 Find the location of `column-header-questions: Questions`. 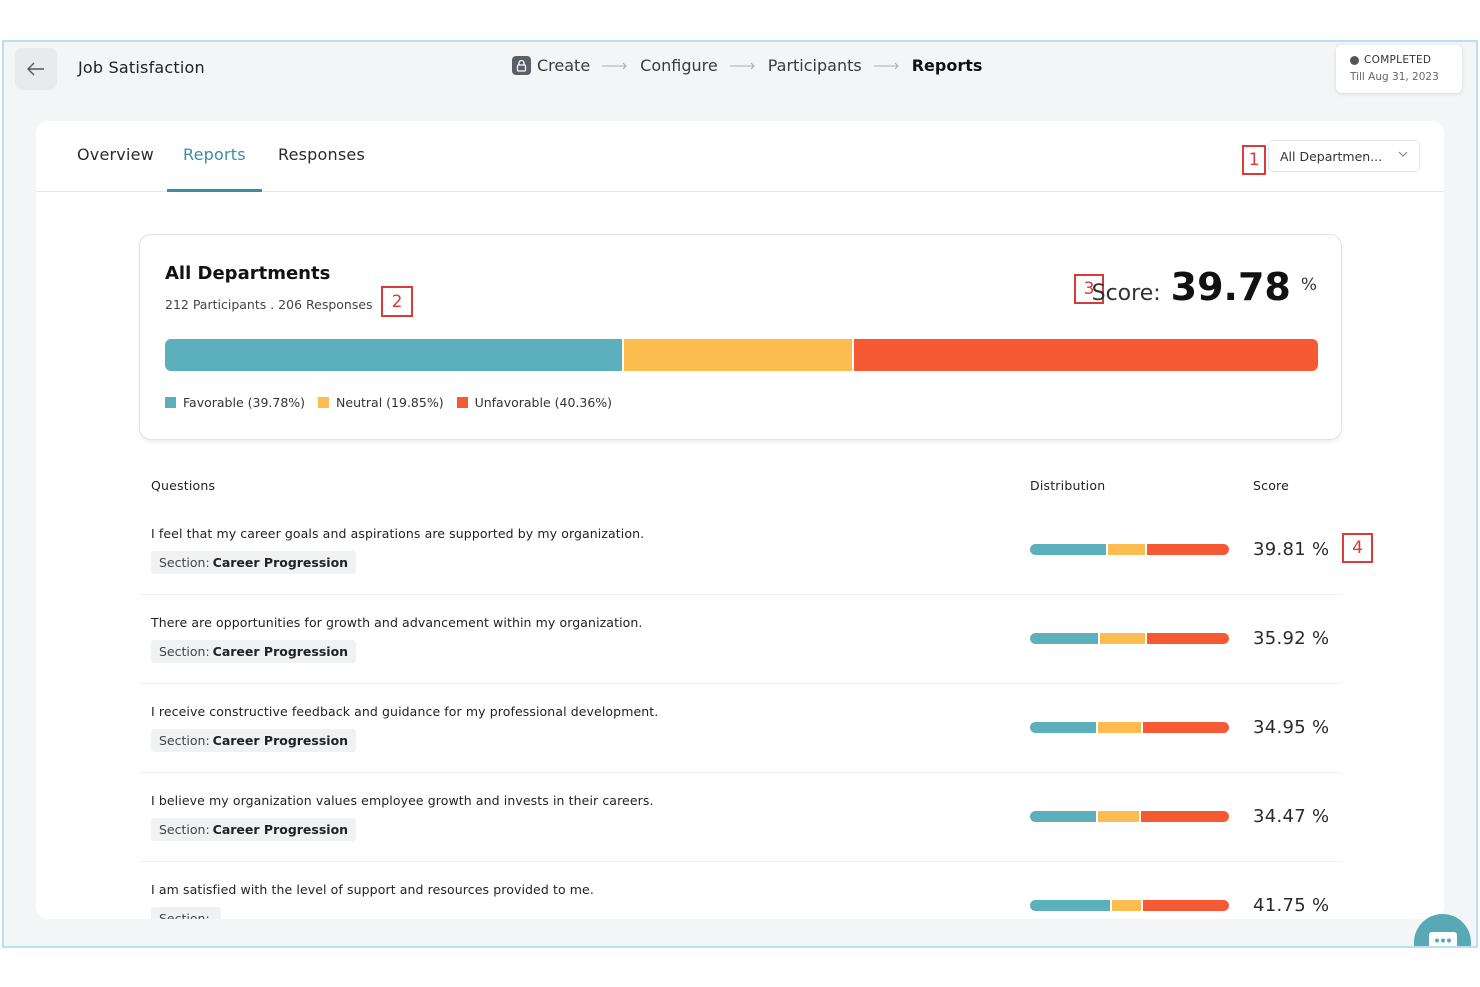

column-header-questions: Questions is located at coordinates (183, 485).